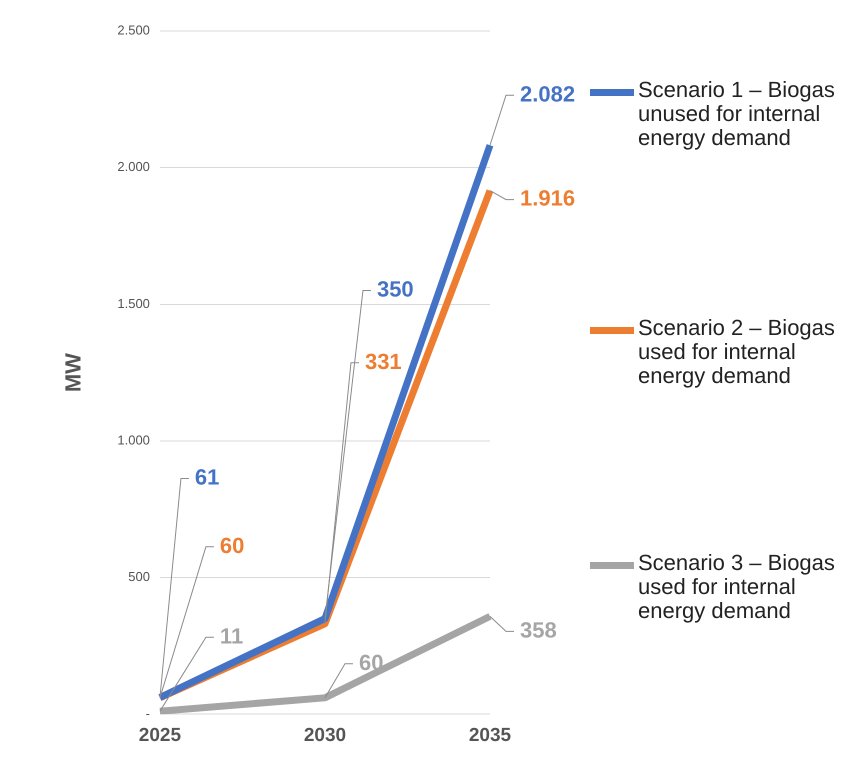 This screenshot has width=851, height=771. What do you see at coordinates (133, 30) in the screenshot?
I see `y-tick-label: 2.500` at bounding box center [133, 30].